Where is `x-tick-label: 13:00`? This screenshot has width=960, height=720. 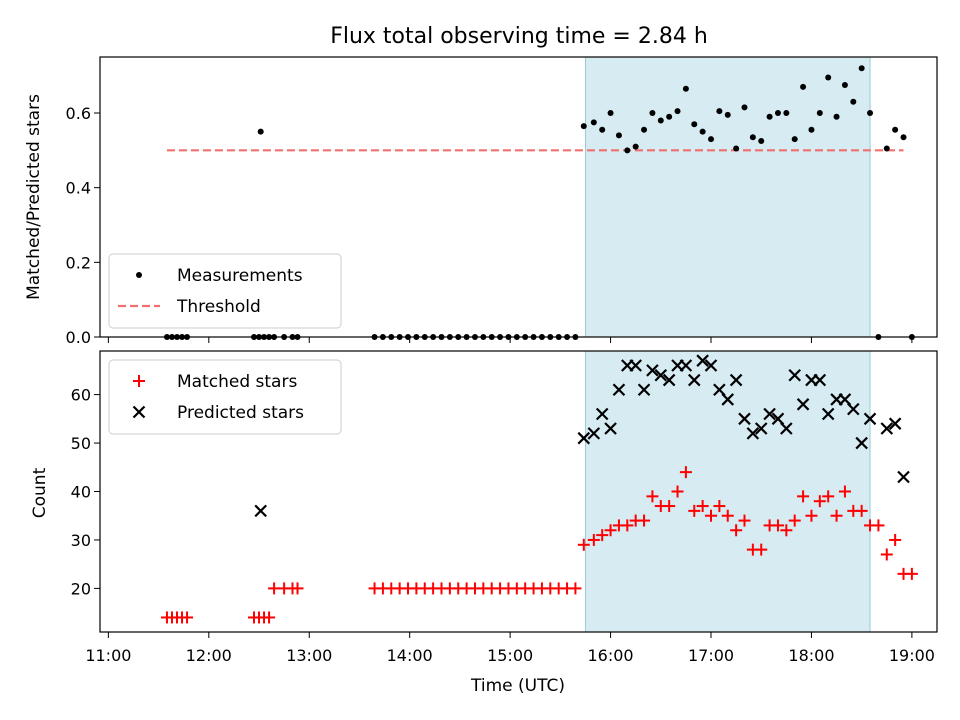
x-tick-label: 13:00 is located at coordinates (309, 655).